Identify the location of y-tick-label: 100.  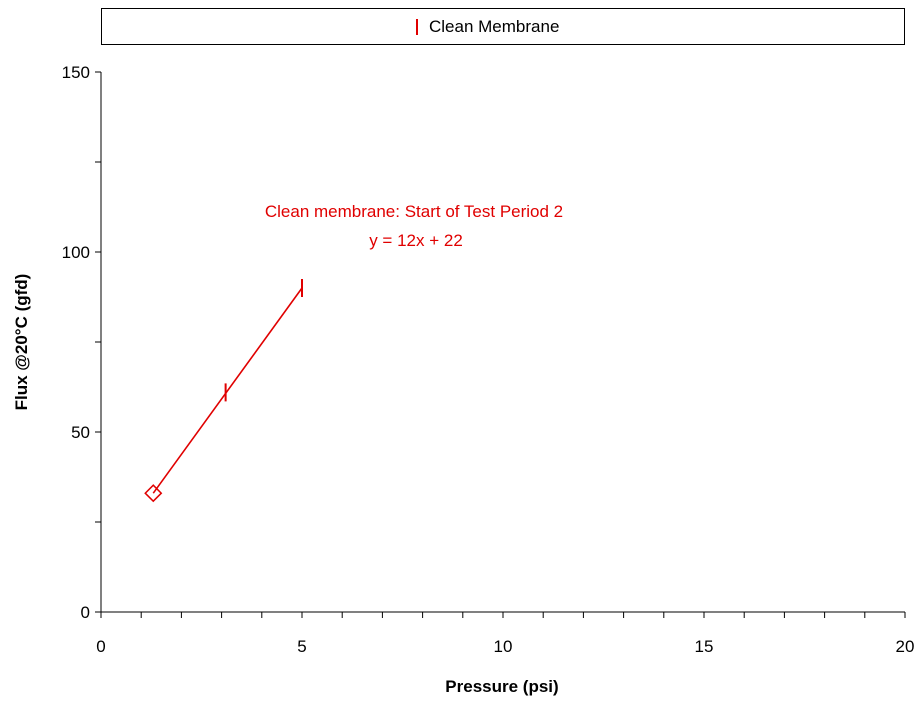
(76, 252).